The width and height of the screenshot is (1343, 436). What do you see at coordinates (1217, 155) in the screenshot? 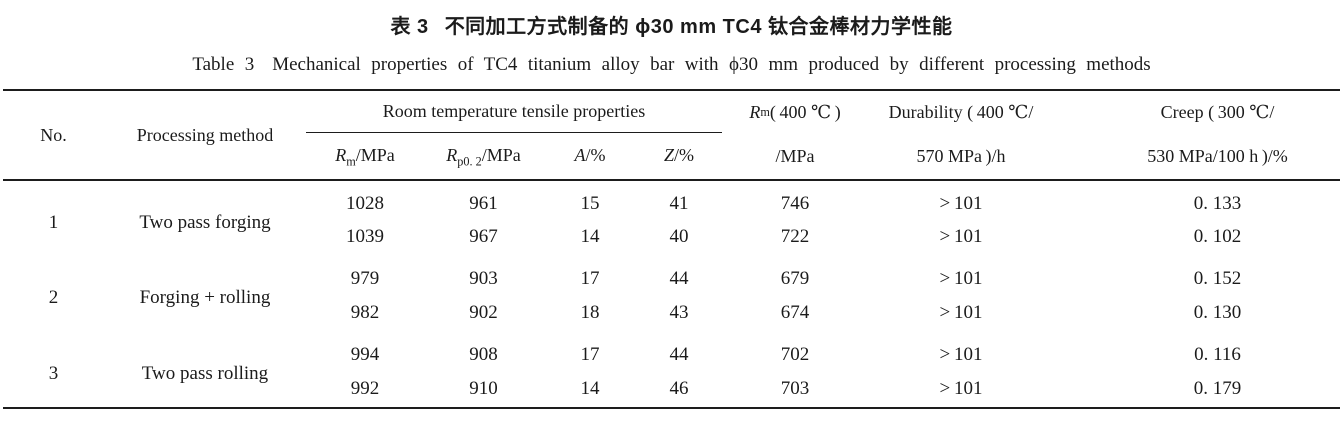
I see `col-header-creep-line2: 530 MPa/100 h )/%` at bounding box center [1217, 155].